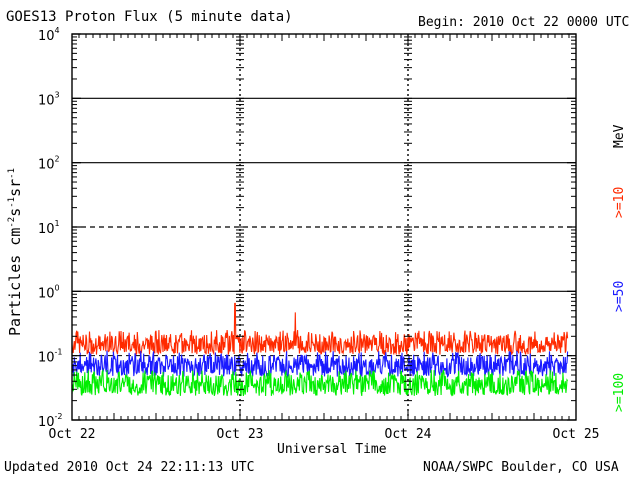 The image size is (640, 480). I want to click on y-tick-label: 10³, so click(49, 99).